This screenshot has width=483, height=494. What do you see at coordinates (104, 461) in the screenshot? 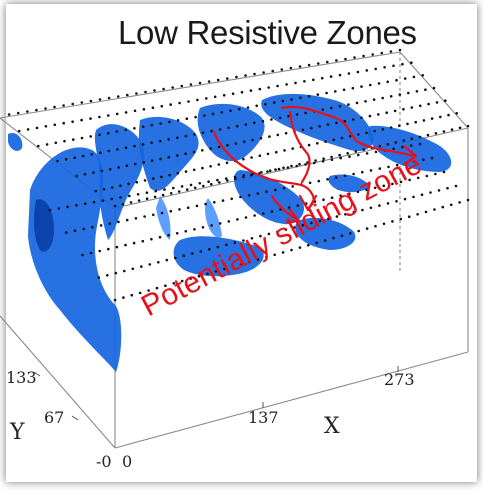
I see `y-tick-0: -0` at bounding box center [104, 461].